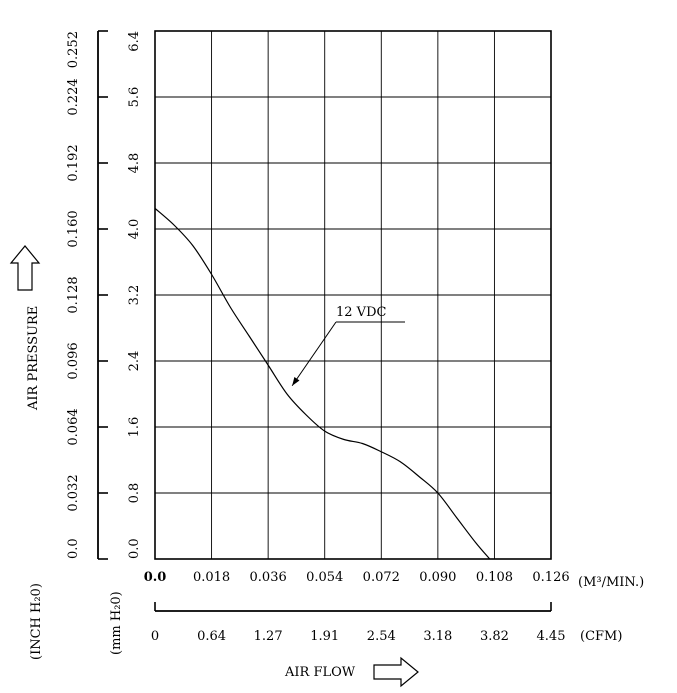 The height and width of the screenshot is (693, 677). I want to click on y-axis-title: AIR PRESSURE, so click(33, 358).